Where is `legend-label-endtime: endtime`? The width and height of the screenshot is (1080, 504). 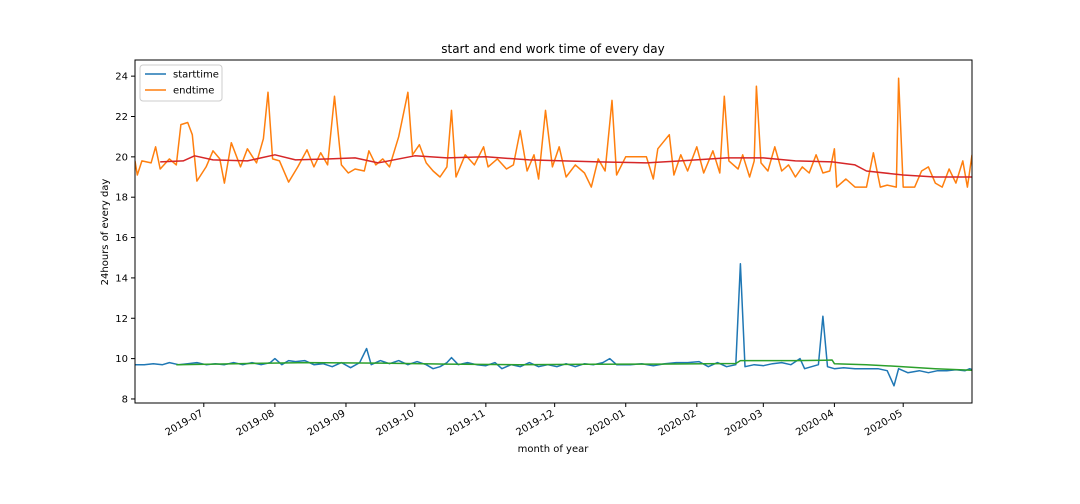 legend-label-endtime: endtime is located at coordinates (193, 91).